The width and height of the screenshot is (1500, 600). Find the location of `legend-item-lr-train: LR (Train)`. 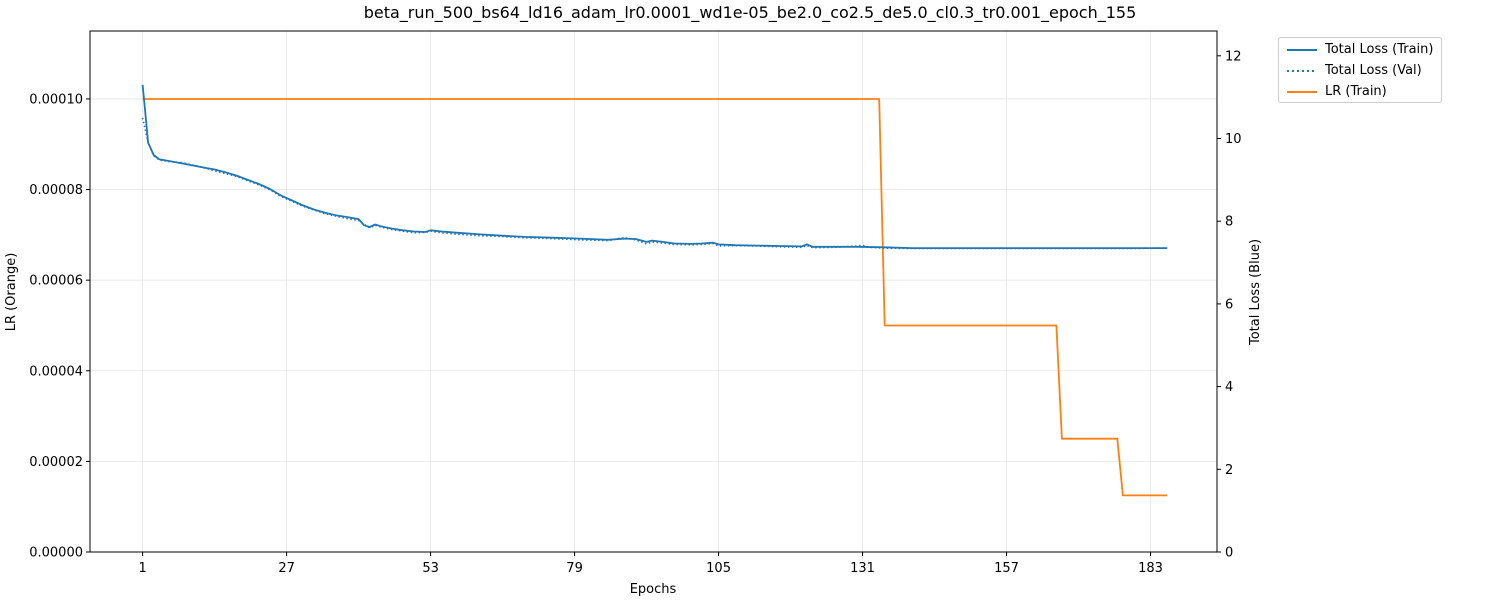

legend-item-lr-train: LR (Train) is located at coordinates (1361, 92).